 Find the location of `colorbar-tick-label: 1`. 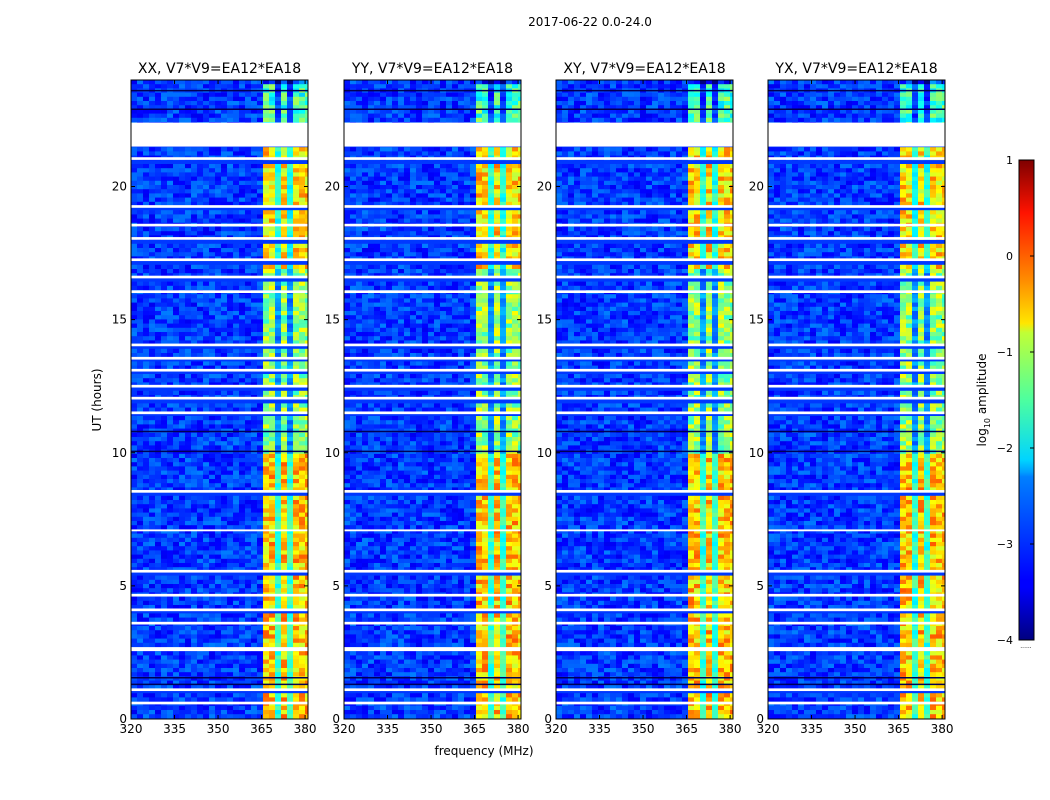

colorbar-tick-label: 1 is located at coordinates (1009, 160).